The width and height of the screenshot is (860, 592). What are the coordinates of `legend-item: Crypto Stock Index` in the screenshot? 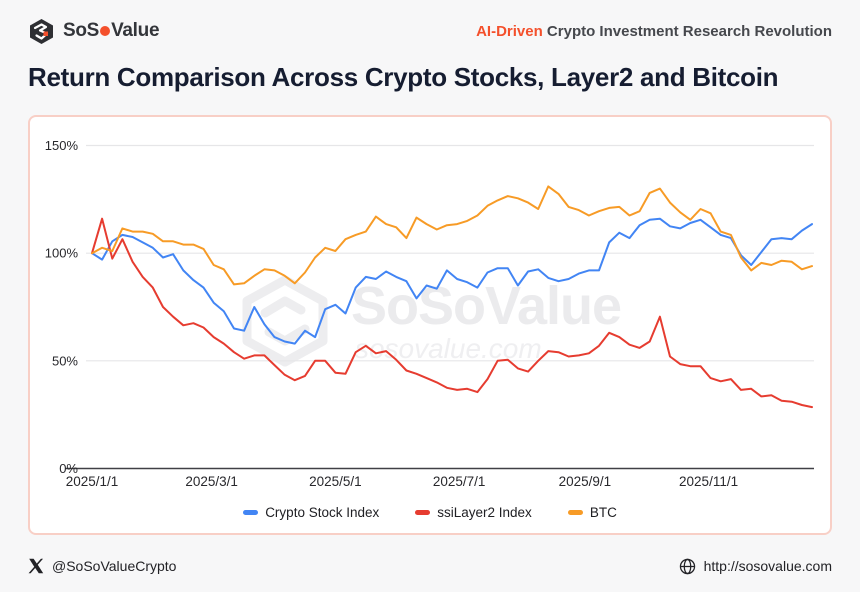 It's located at (311, 512).